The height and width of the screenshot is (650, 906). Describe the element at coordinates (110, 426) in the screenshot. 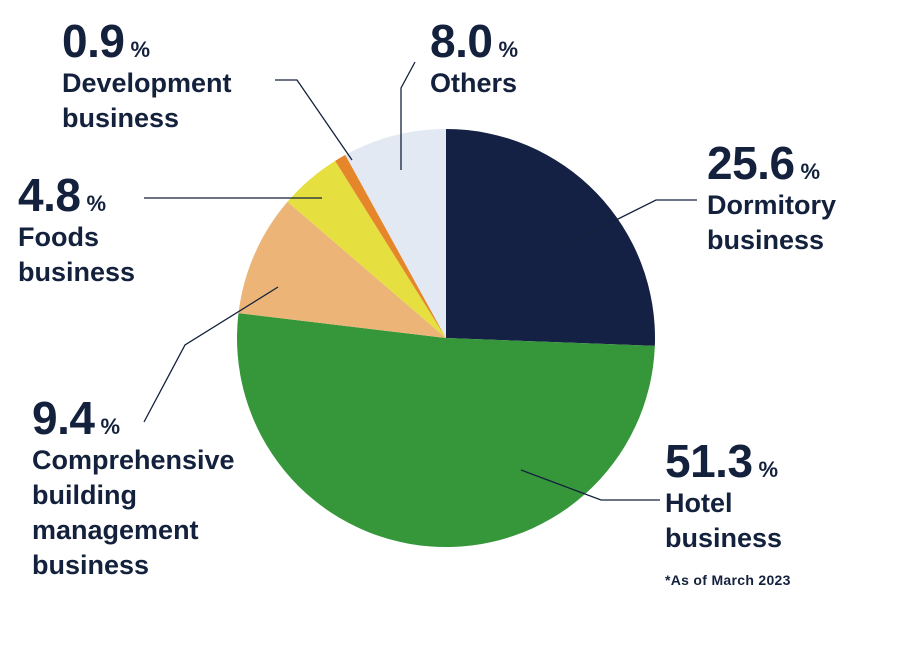

I see `unit-building-management: %` at that location.